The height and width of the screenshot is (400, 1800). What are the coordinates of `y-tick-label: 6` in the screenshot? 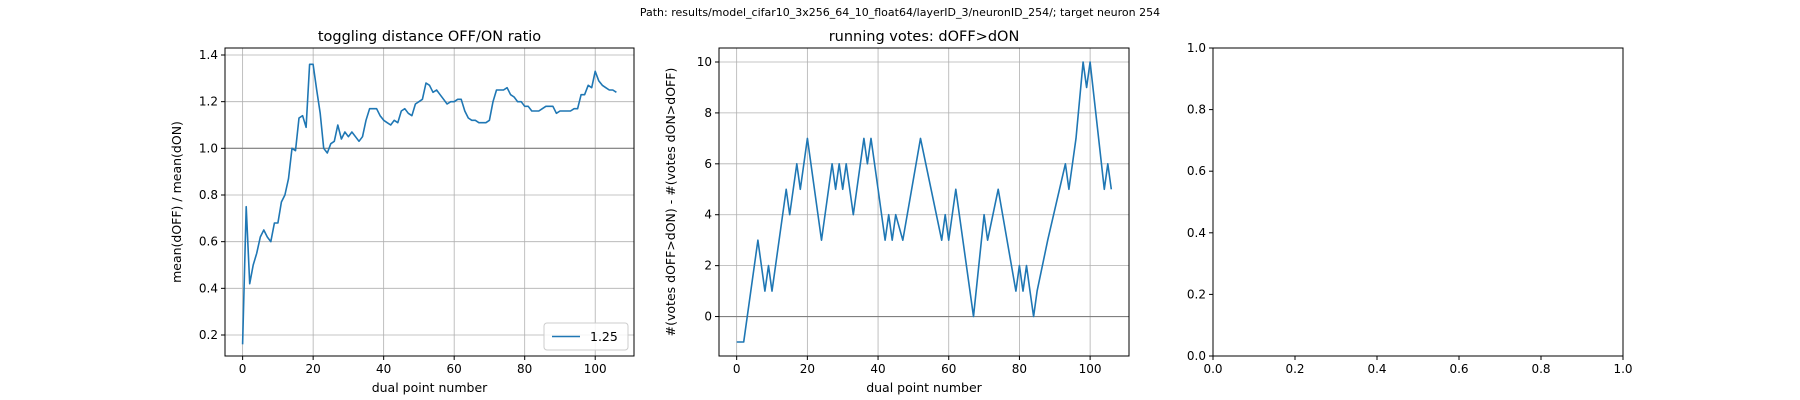 It's located at (708, 164).